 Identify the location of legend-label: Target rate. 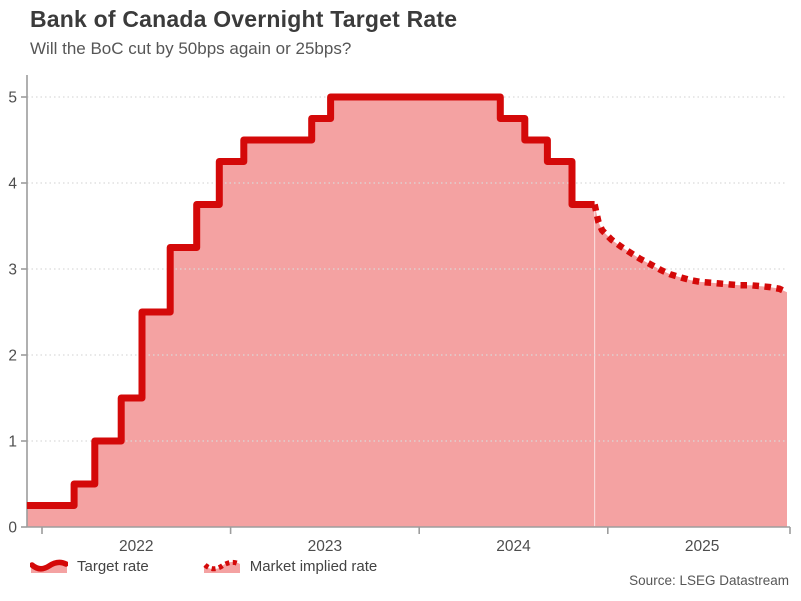
(113, 566).